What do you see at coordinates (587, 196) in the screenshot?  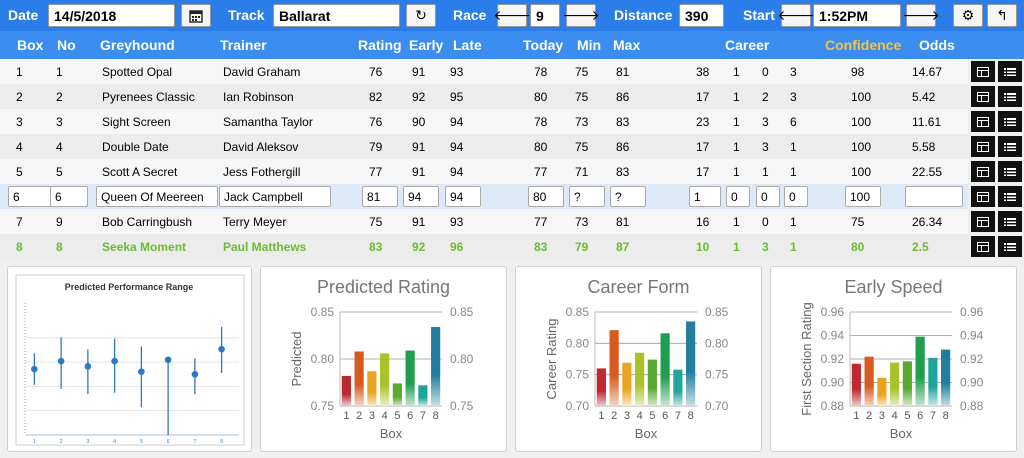 I see `edit-min-field: ?` at bounding box center [587, 196].